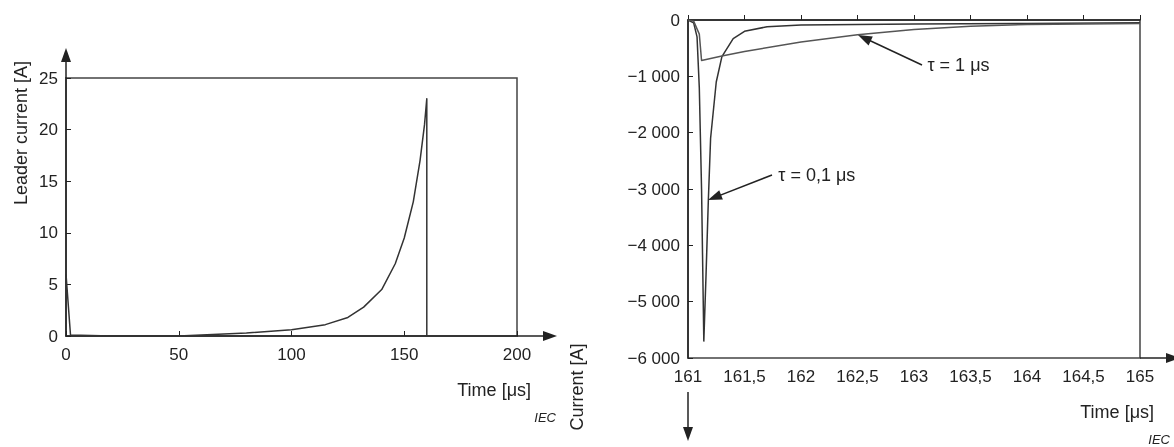 This screenshot has height=447, width=1174. I want to click on x-tick-label: 164, so click(1027, 376).